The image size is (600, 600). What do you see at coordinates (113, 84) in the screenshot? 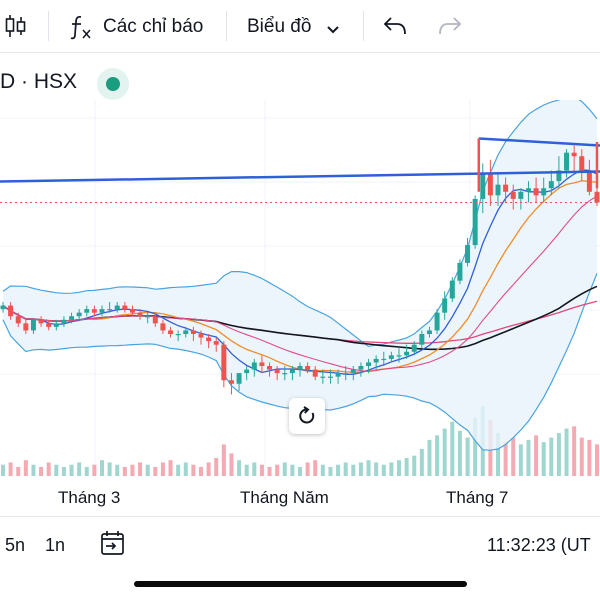
I see `market-status-dot` at bounding box center [113, 84].